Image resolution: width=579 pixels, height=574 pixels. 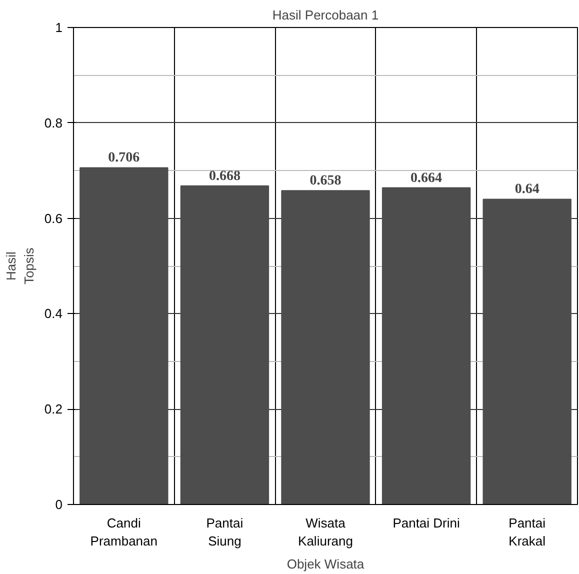 What do you see at coordinates (426, 523) in the screenshot?
I see `x-tick-label: Pantai Drini` at bounding box center [426, 523].